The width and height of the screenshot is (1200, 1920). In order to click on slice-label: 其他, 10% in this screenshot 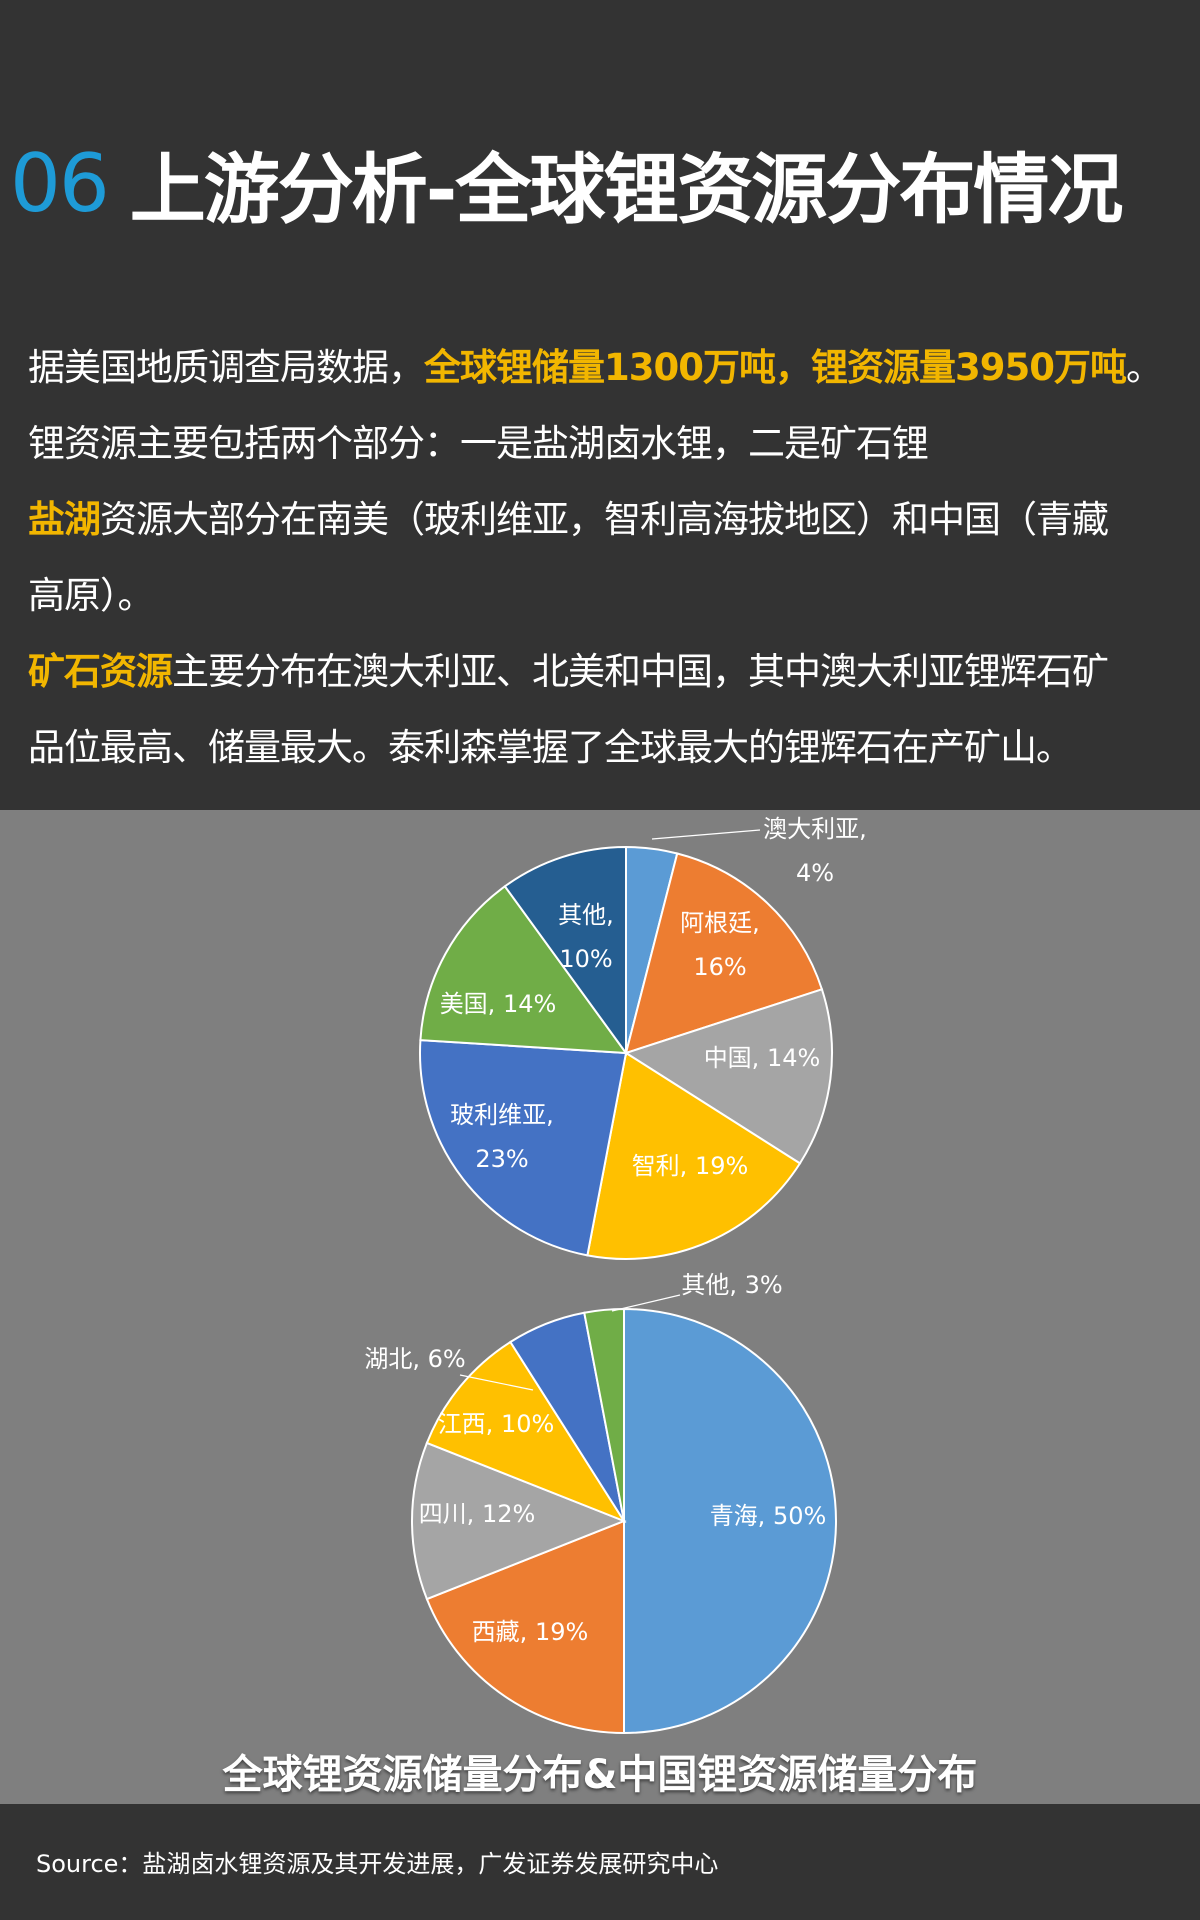, I will do `click(586, 937)`.